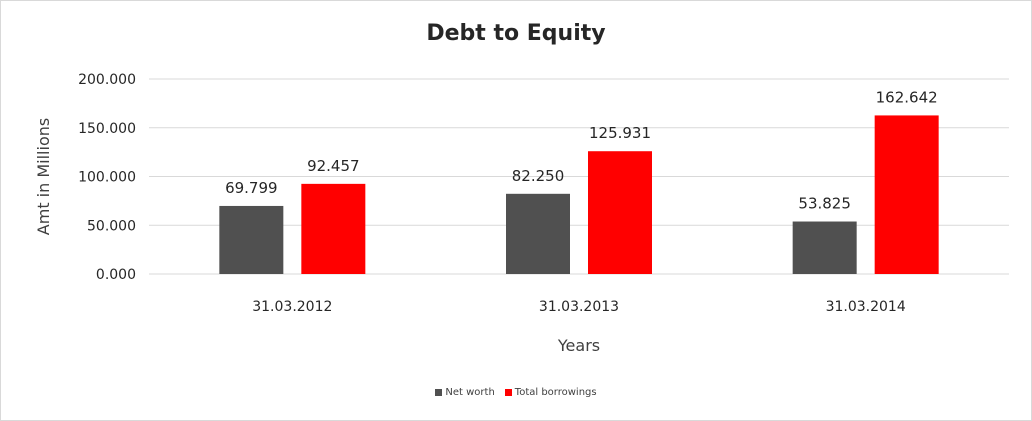 The image size is (1032, 421). What do you see at coordinates (107, 80) in the screenshot?
I see `y-tick-label: 200.000` at bounding box center [107, 80].